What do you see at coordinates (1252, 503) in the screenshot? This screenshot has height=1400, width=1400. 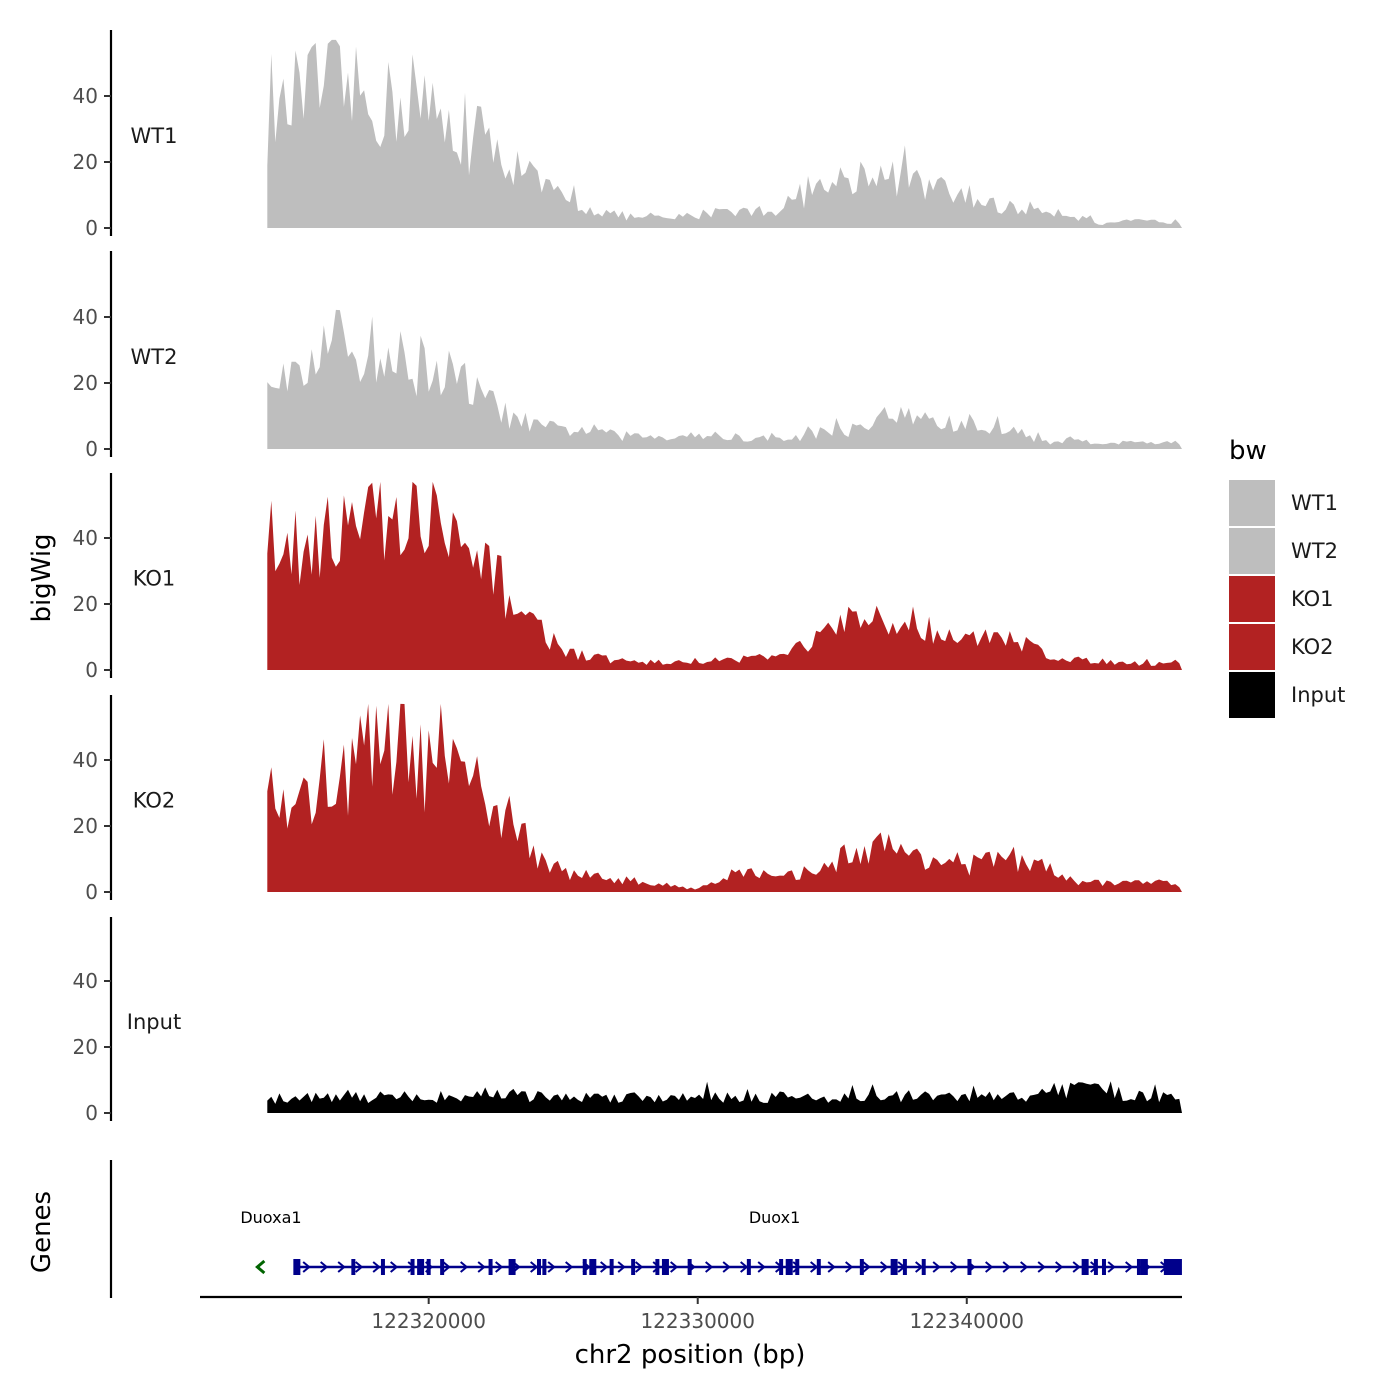 I see `legend-key-wt1` at bounding box center [1252, 503].